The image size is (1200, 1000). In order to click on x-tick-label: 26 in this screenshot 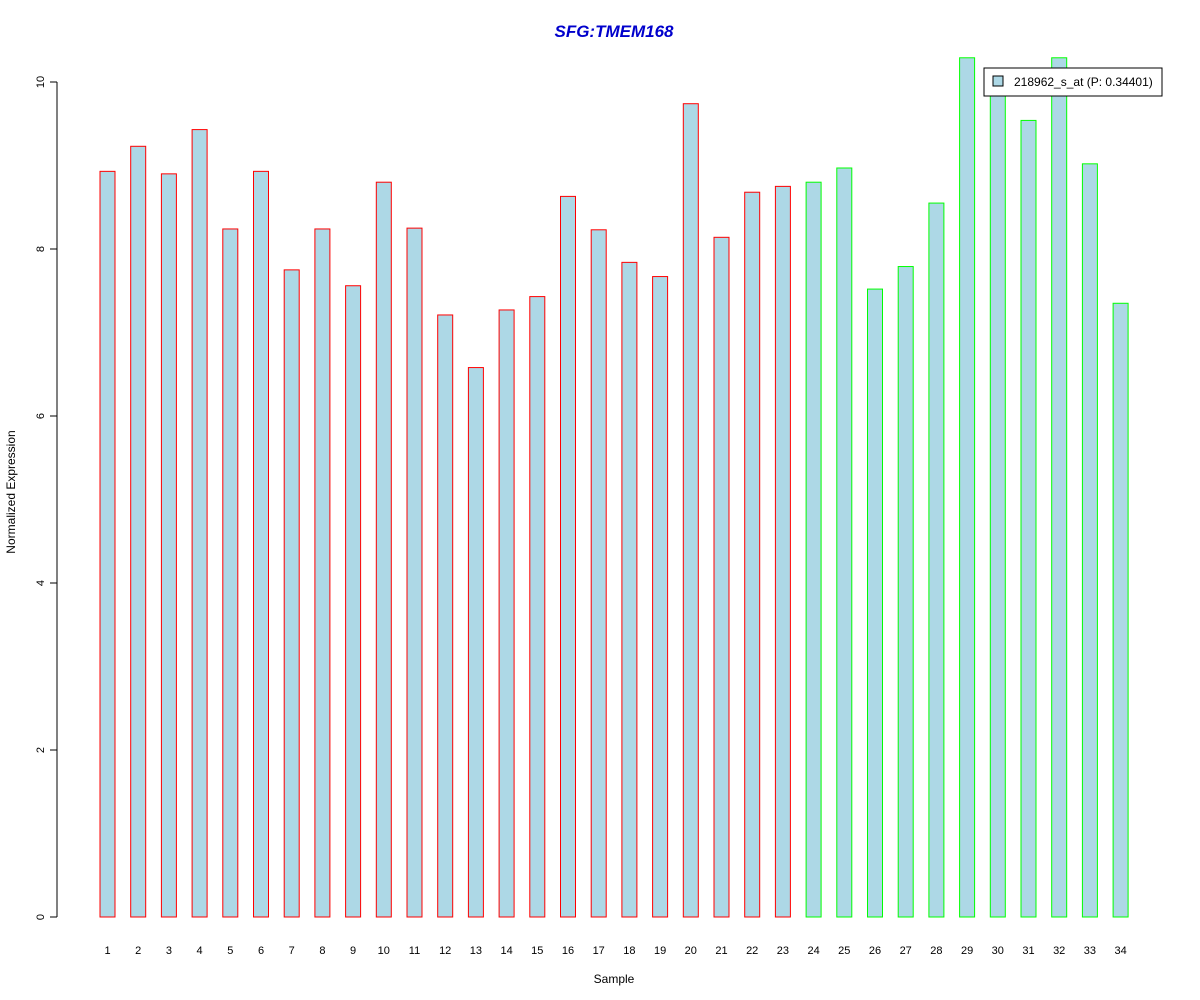, I will do `click(875, 951)`.